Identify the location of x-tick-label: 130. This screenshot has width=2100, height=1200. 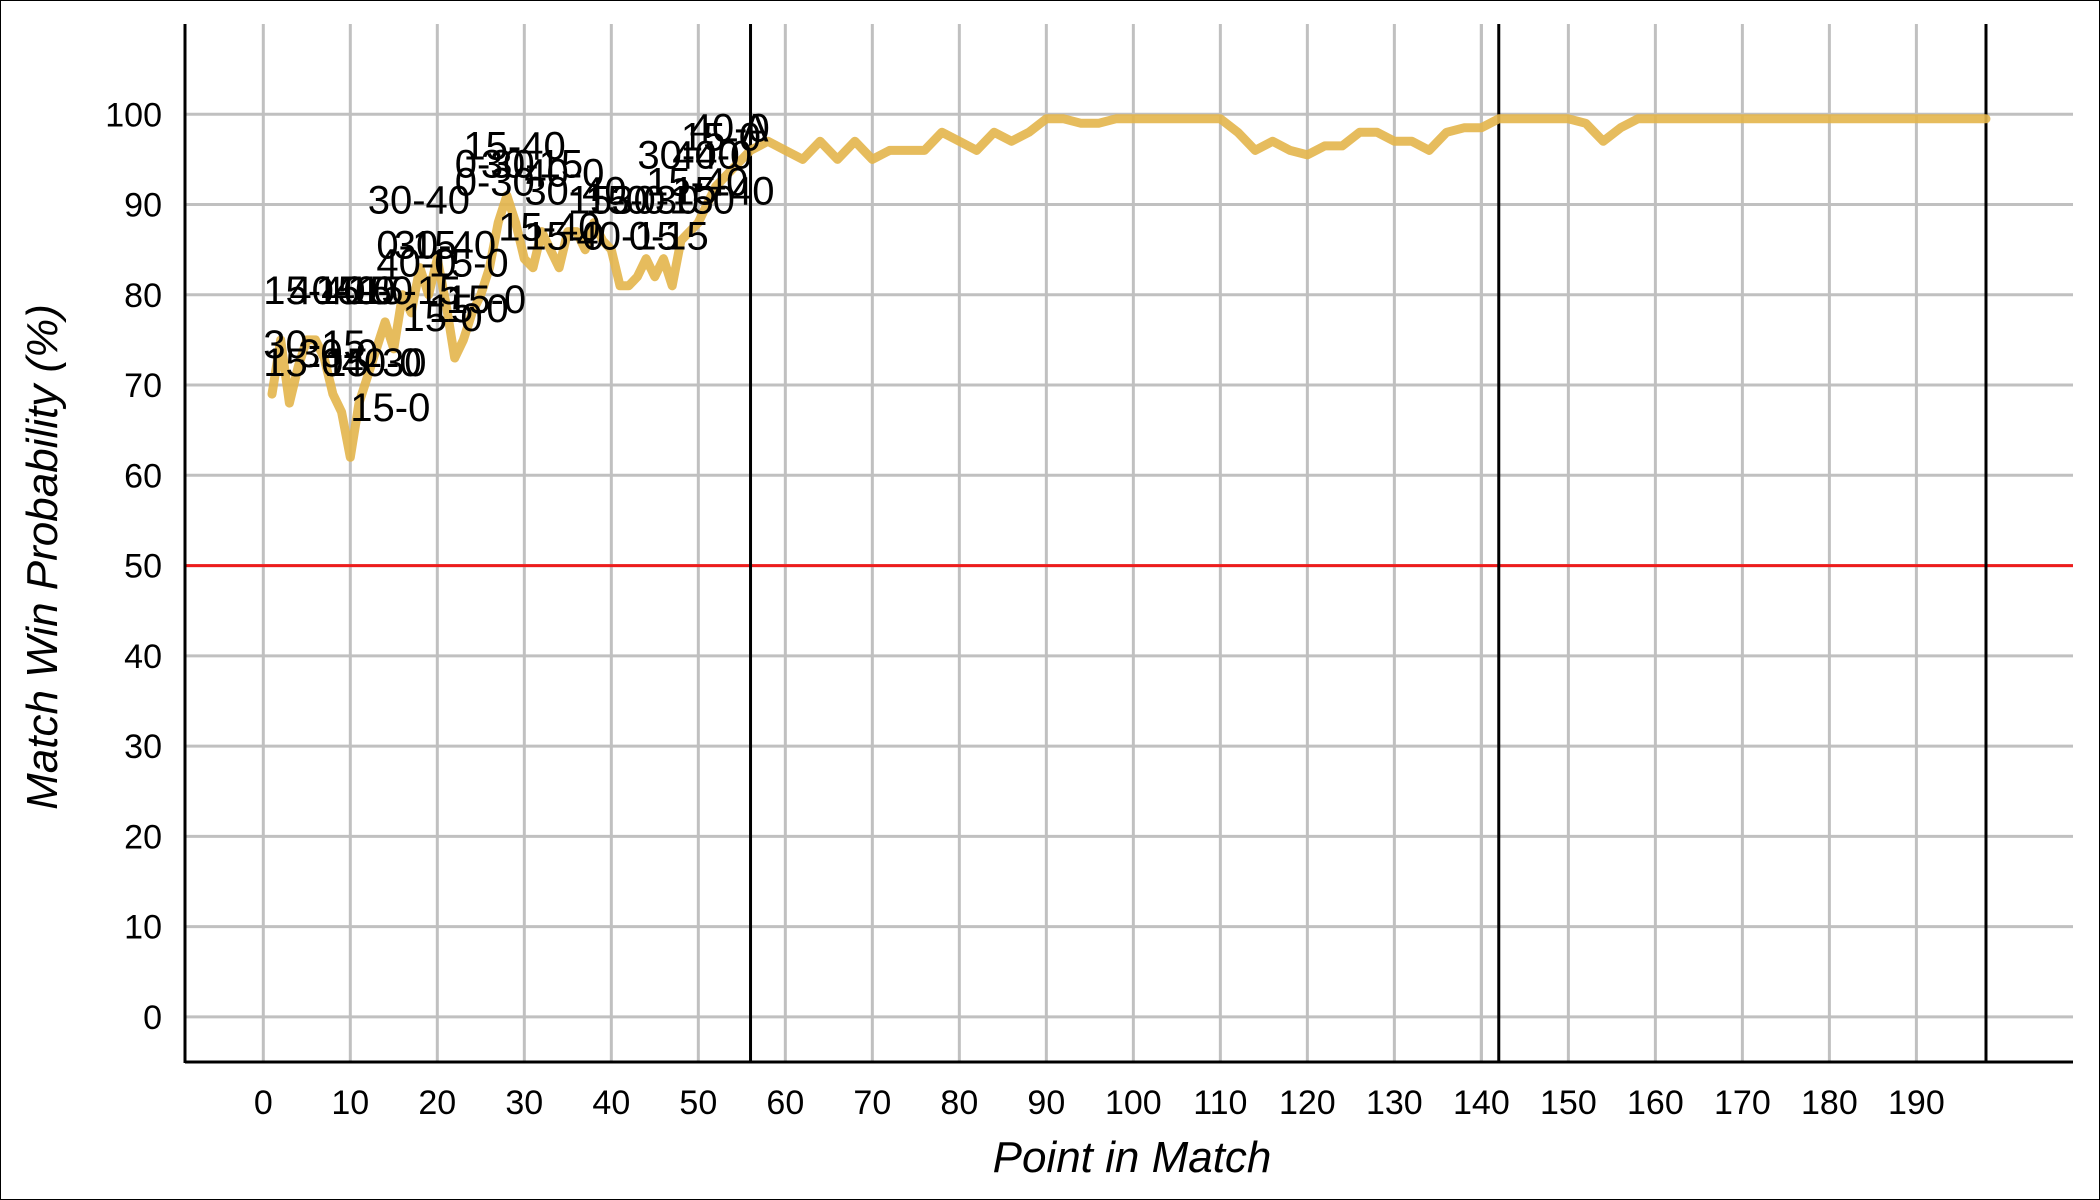
(1394, 1103).